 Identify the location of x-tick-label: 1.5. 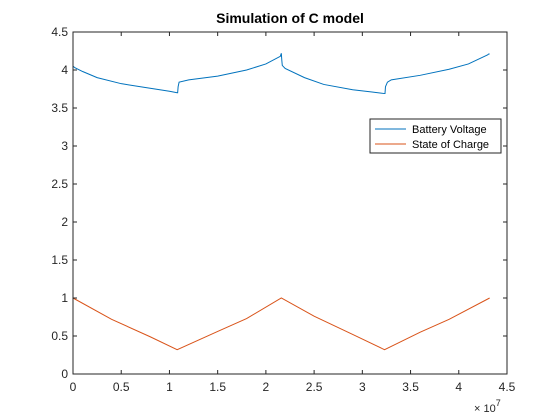
(217, 387).